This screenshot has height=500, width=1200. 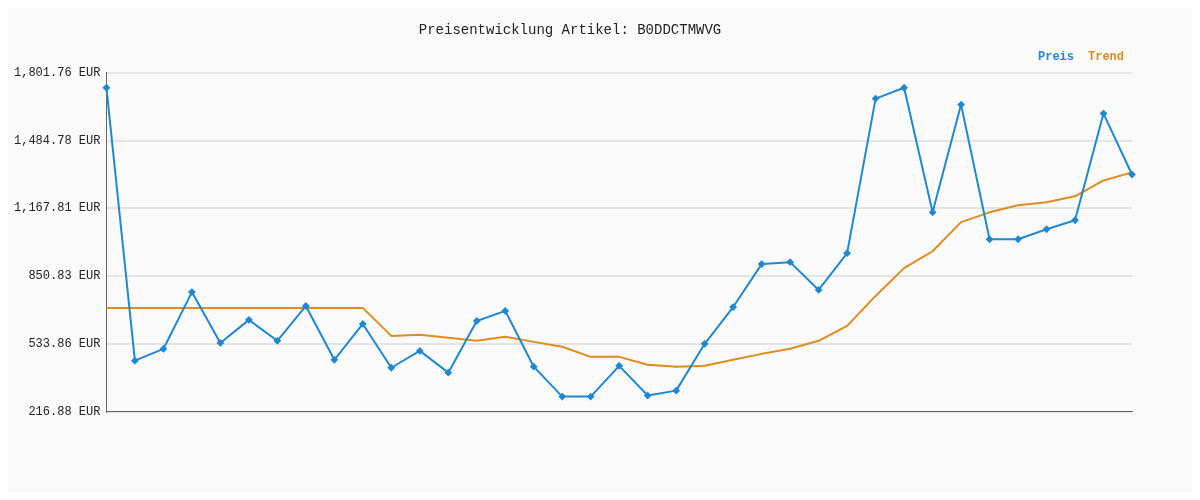 What do you see at coordinates (57, 208) in the screenshot?
I see `y-tick-label: 1,167.81 EUR` at bounding box center [57, 208].